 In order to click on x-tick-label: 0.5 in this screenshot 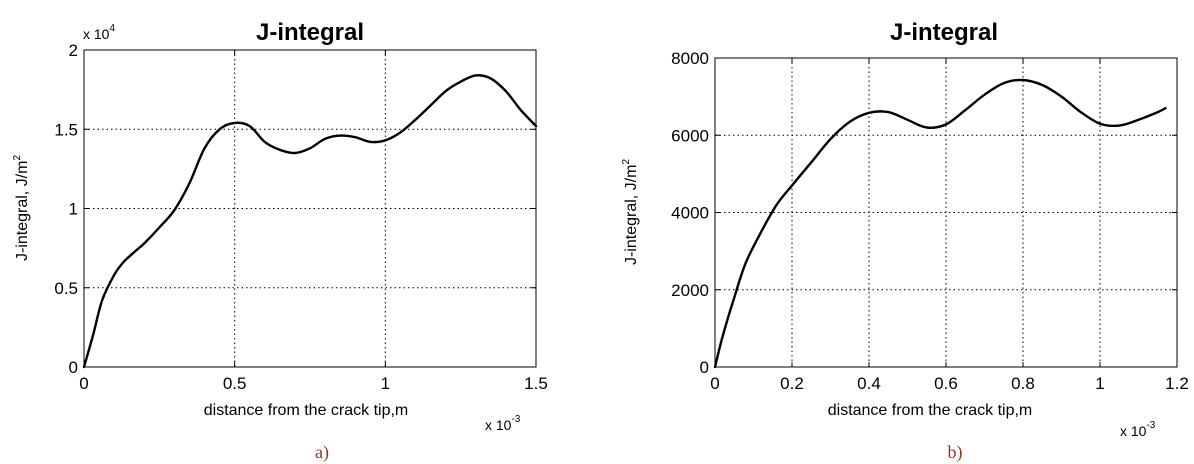, I will do `click(235, 383)`.